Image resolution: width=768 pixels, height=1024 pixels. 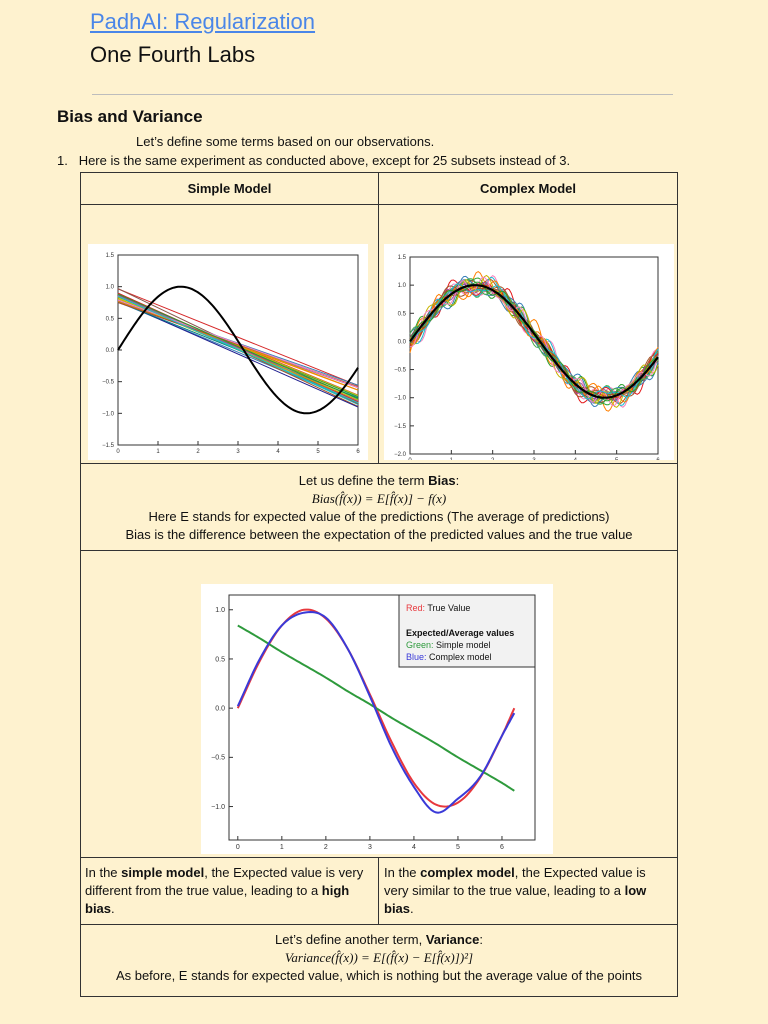 I want to click on variance-formula: Variance(f̂(x)) = E[(f̂(x) − E[f̂(x)])²], so click(x=379, y=957).